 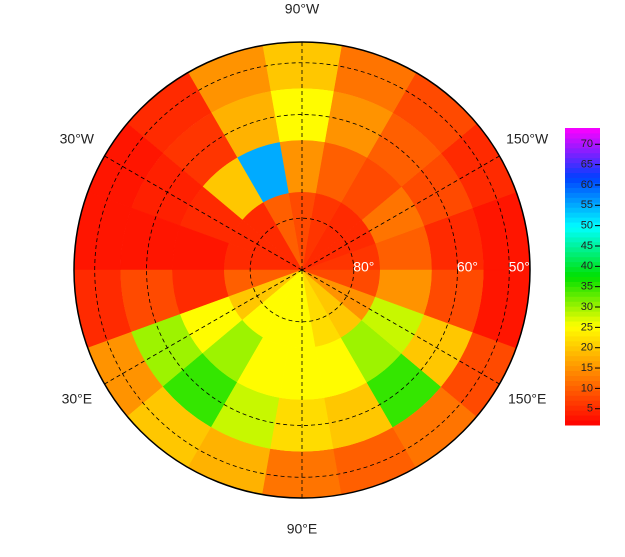 What do you see at coordinates (587, 368) in the screenshot?
I see `colorbar-label: 15` at bounding box center [587, 368].